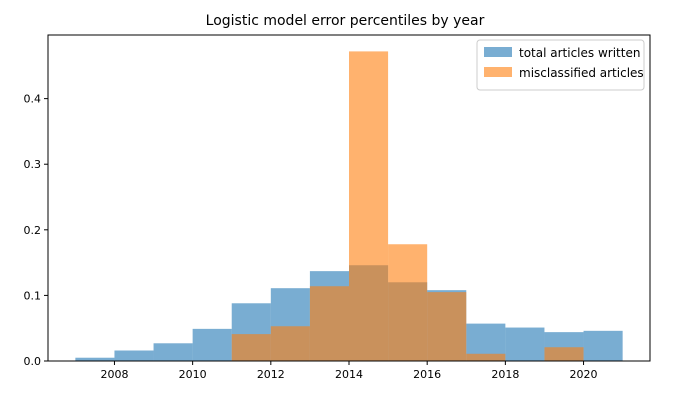 The height and width of the screenshot is (411, 686). Describe the element at coordinates (505, 374) in the screenshot. I see `x-tick-label-5: 2018` at that location.